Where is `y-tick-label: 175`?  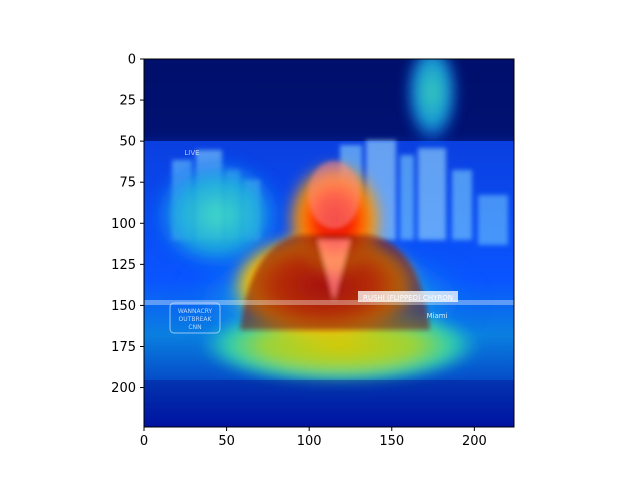 y-tick-label: 175 is located at coordinates (123, 347).